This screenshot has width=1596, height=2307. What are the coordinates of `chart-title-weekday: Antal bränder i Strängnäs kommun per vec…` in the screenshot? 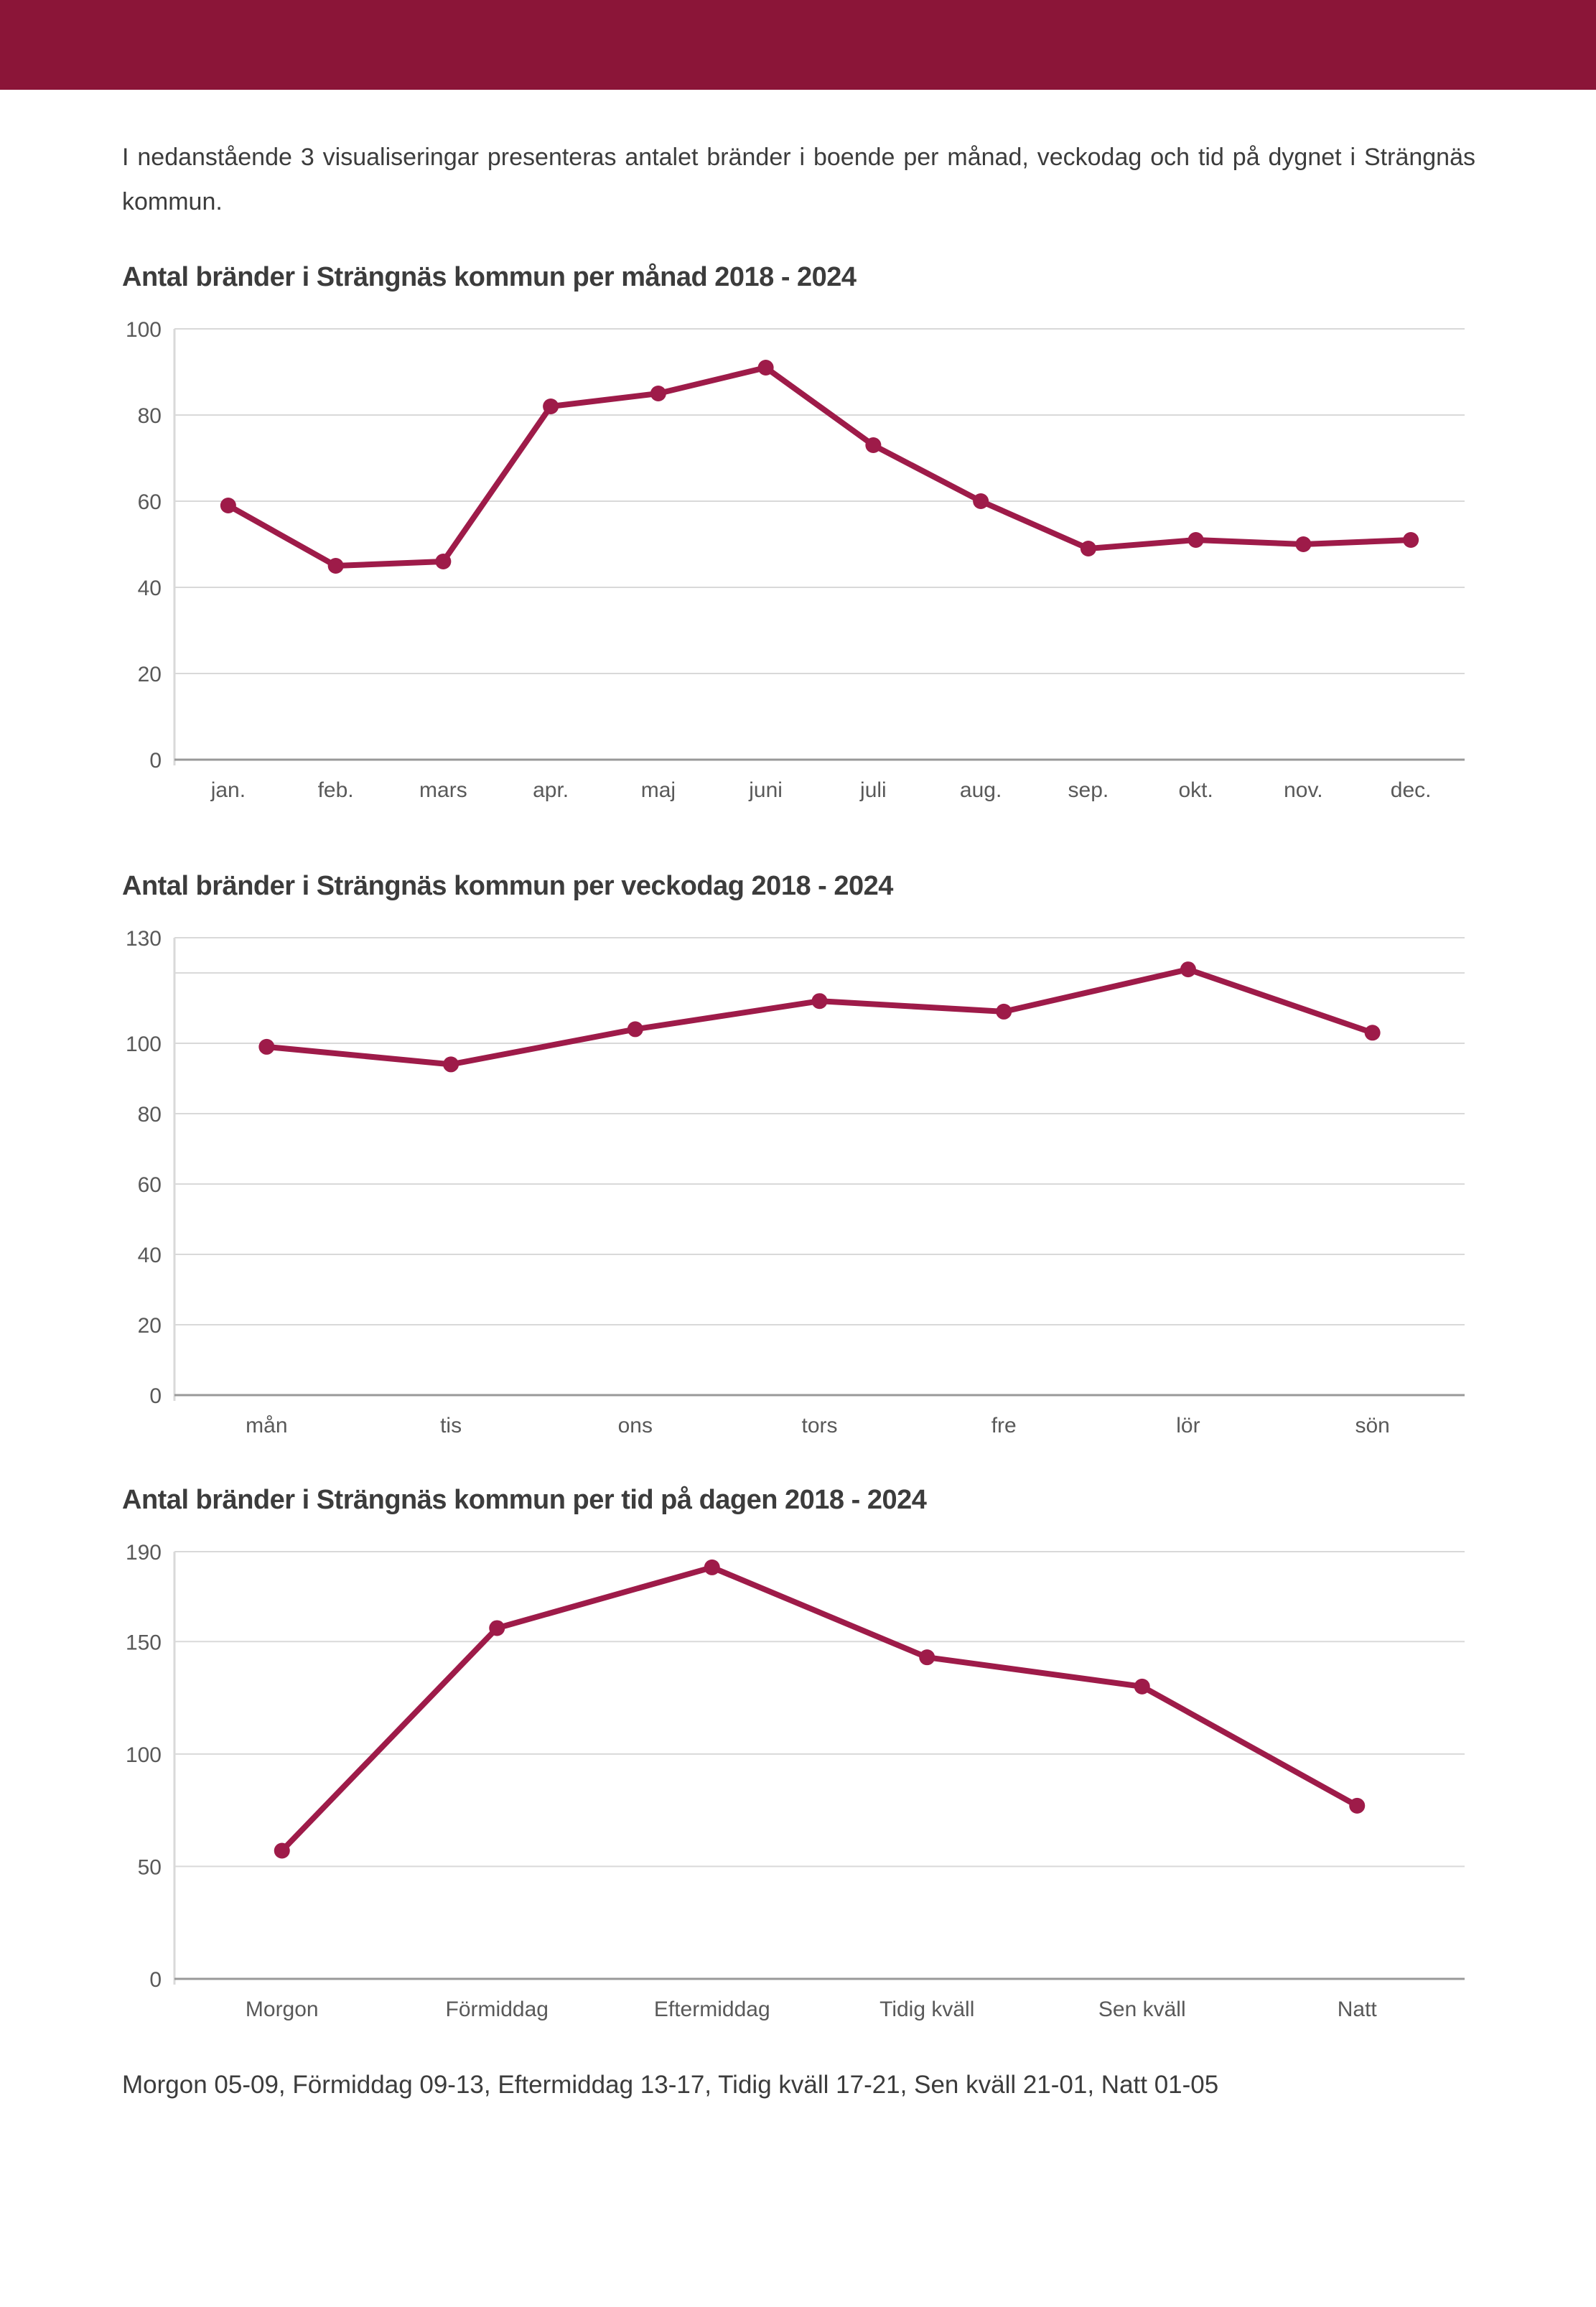 It's located at (507, 886).